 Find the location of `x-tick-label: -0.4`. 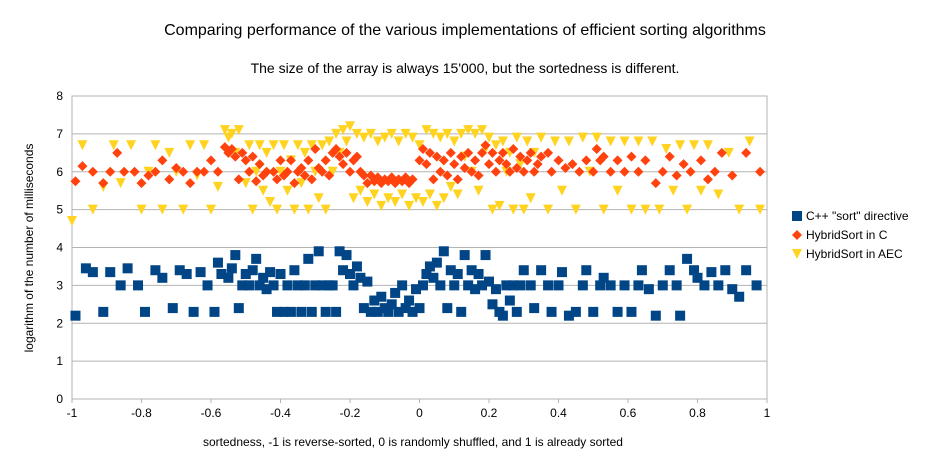

x-tick-label: -0.4 is located at coordinates (280, 413).